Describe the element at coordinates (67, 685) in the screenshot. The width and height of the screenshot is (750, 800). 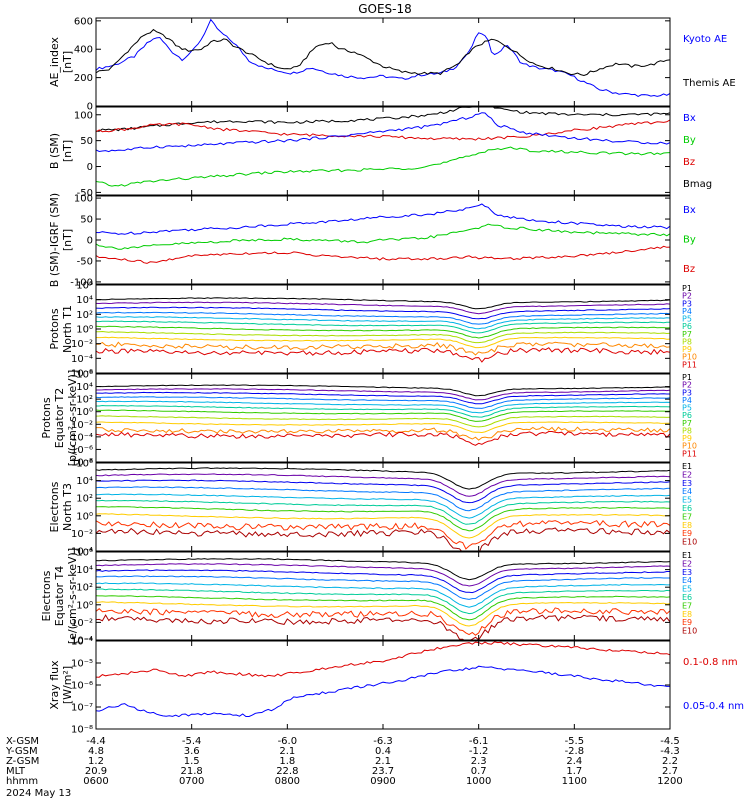
I see `y-axis-label: [W/m²]` at that location.